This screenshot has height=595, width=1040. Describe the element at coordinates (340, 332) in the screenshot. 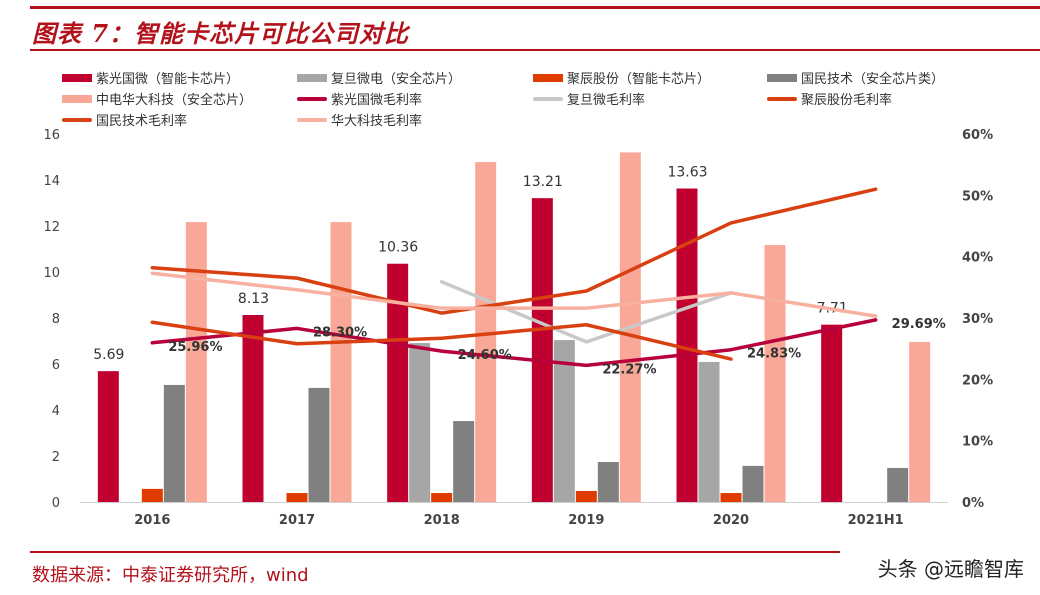

I see `line-data-label: 28.30%` at that location.